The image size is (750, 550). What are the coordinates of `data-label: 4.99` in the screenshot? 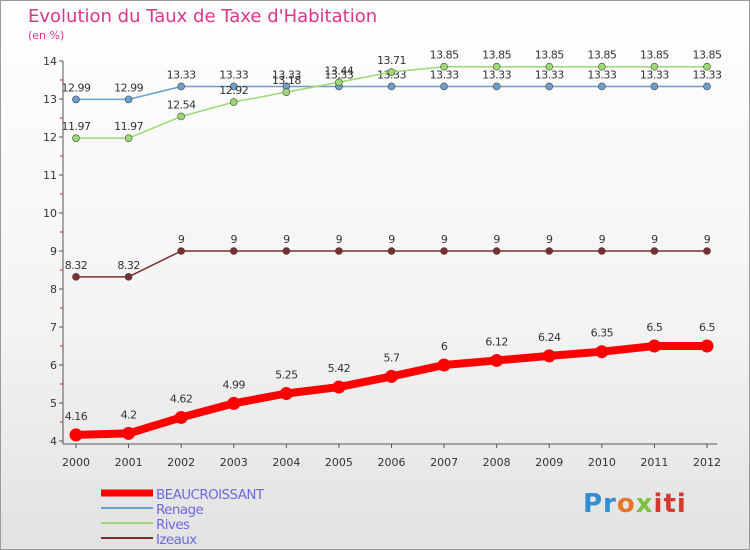 It's located at (234, 384).